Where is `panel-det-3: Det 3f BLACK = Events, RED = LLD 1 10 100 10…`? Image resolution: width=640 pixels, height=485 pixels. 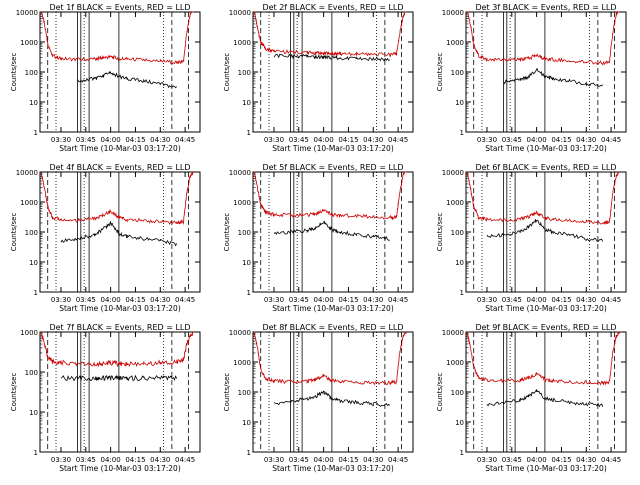 panel-det-3: Det 3f BLACK = Events, RED = LLD 1 10 100 10… is located at coordinates (531, 78).